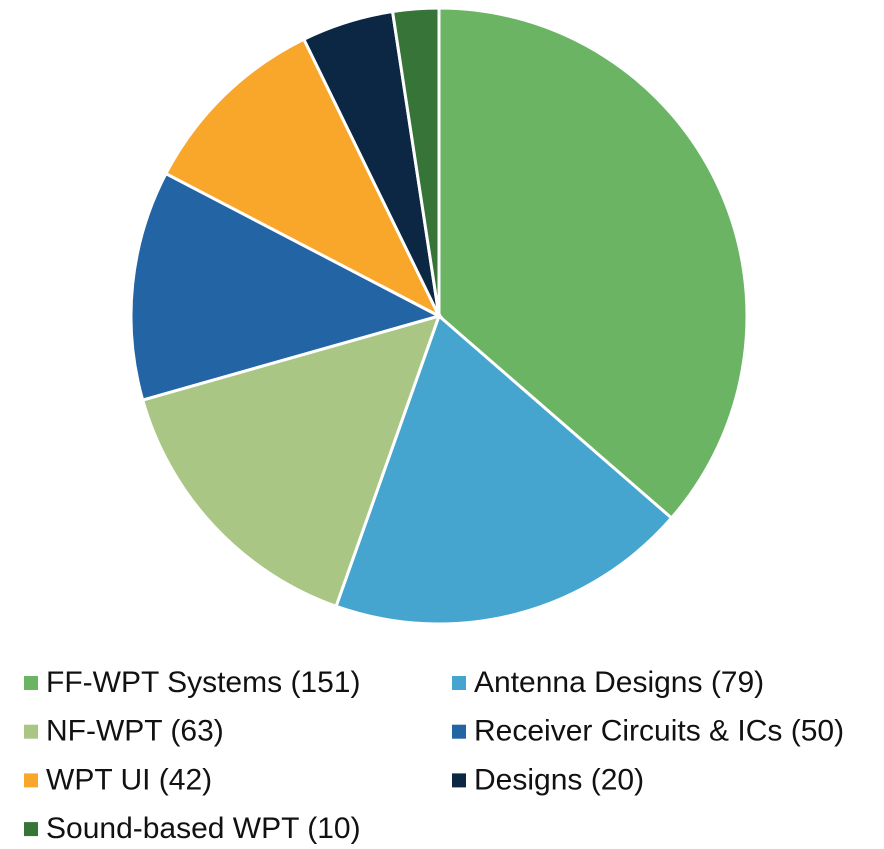 The image size is (884, 849). Describe the element at coordinates (659, 731) in the screenshot. I see `legend-label: Receiver Circuits & ICs (50)` at that location.